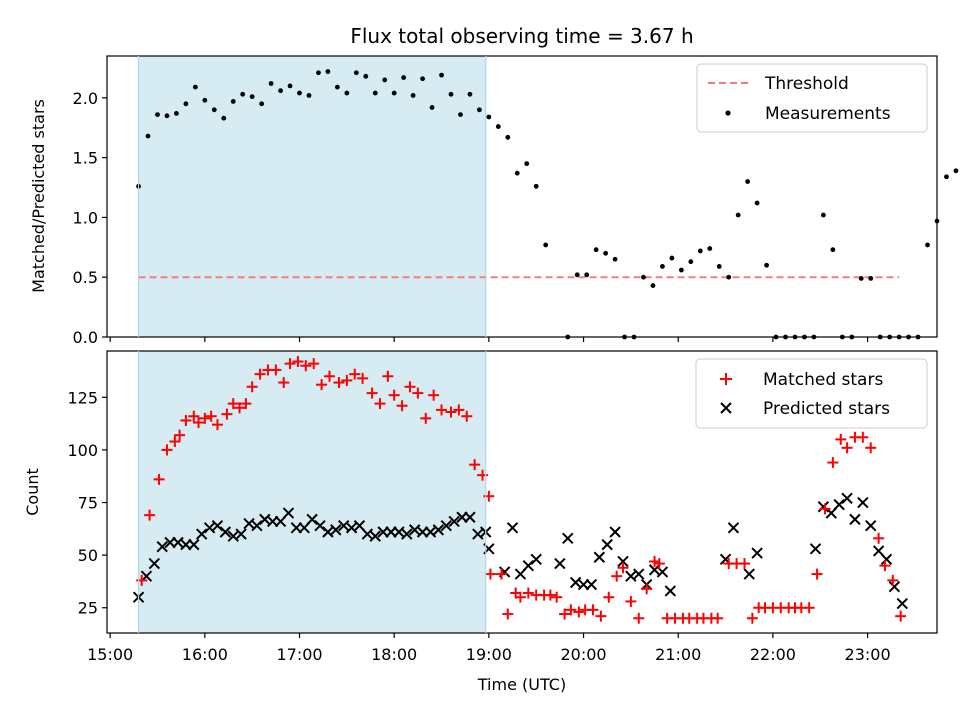  Describe the element at coordinates (88, 555) in the screenshot. I see `y-tick-label: 50` at that location.